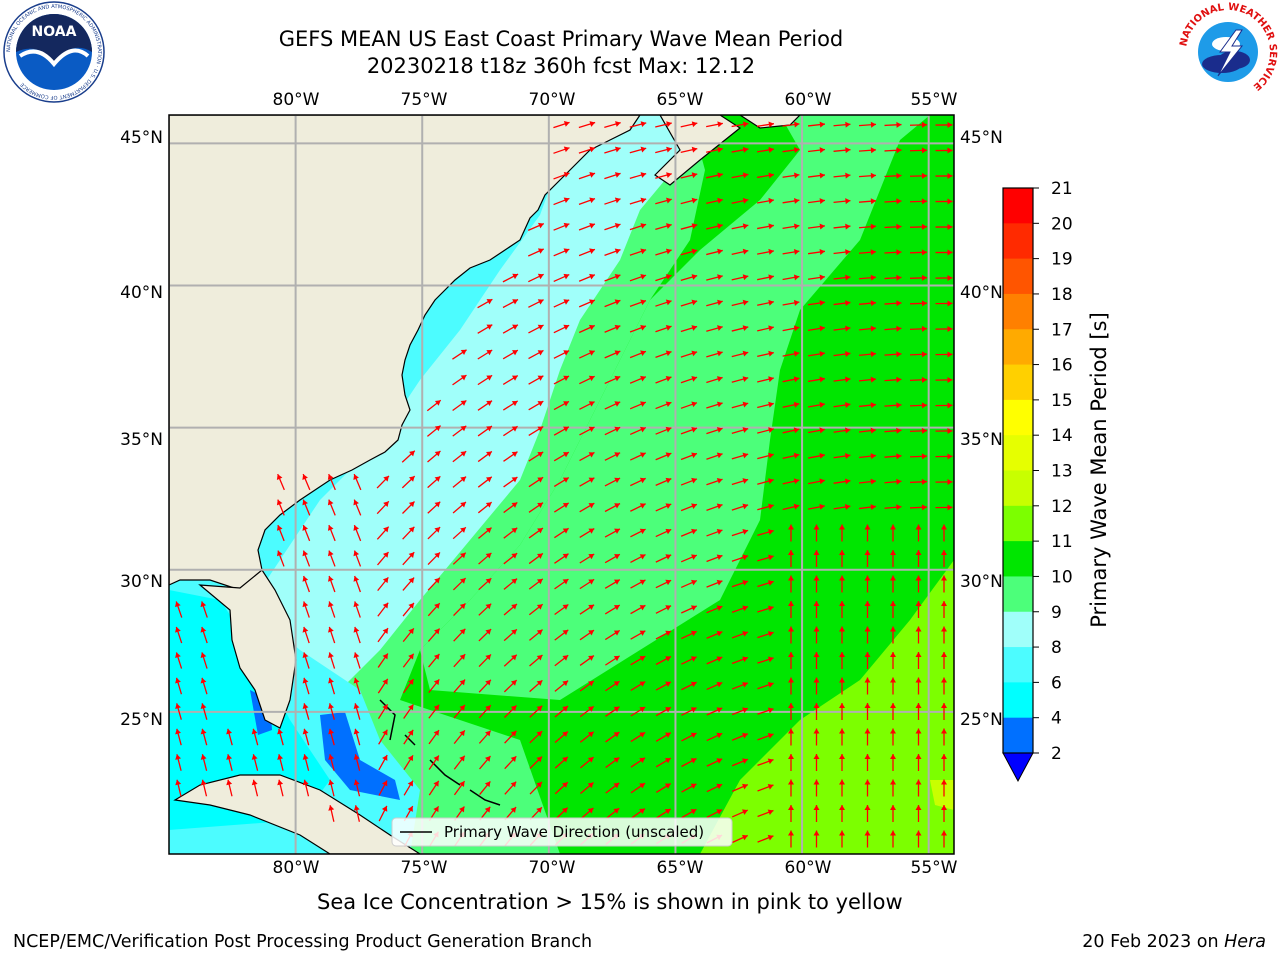  I want to click on lon-labels-top: 80°W 75°W 70°W 65°W 60°W 55°W, so click(615, 100).